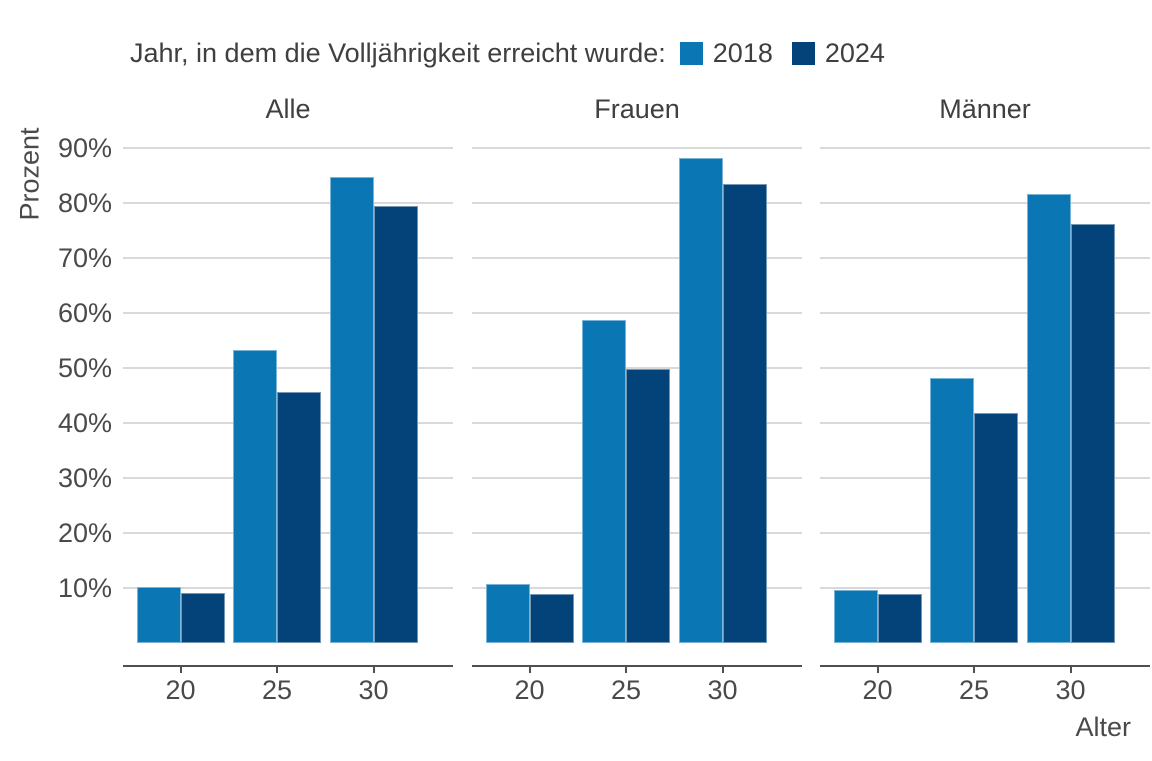 The image size is (1152, 761). What do you see at coordinates (974, 670) in the screenshot?
I see `x-tick-mark-Männer-25` at bounding box center [974, 670].